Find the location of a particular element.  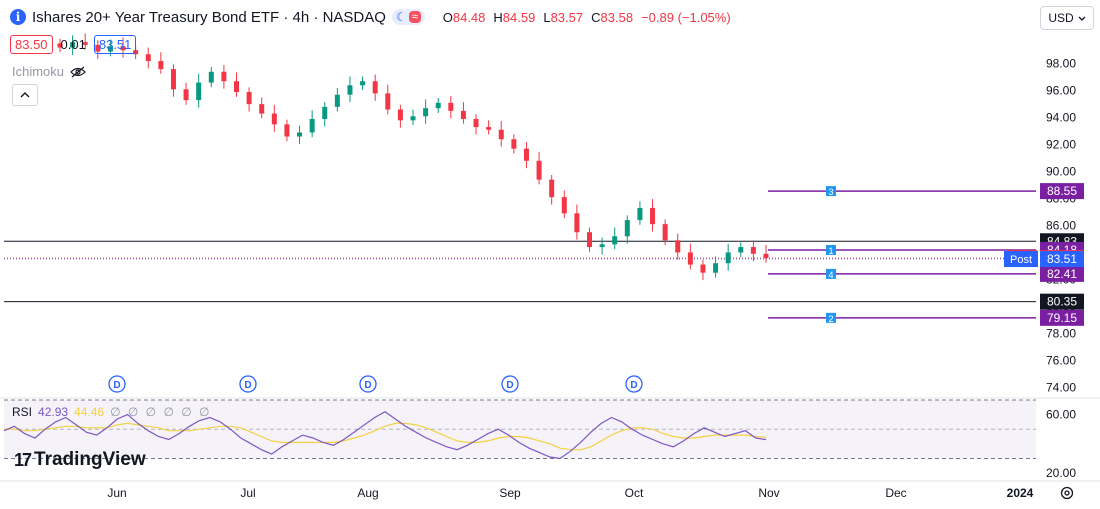

eye-hidden-icon is located at coordinates (78, 72).